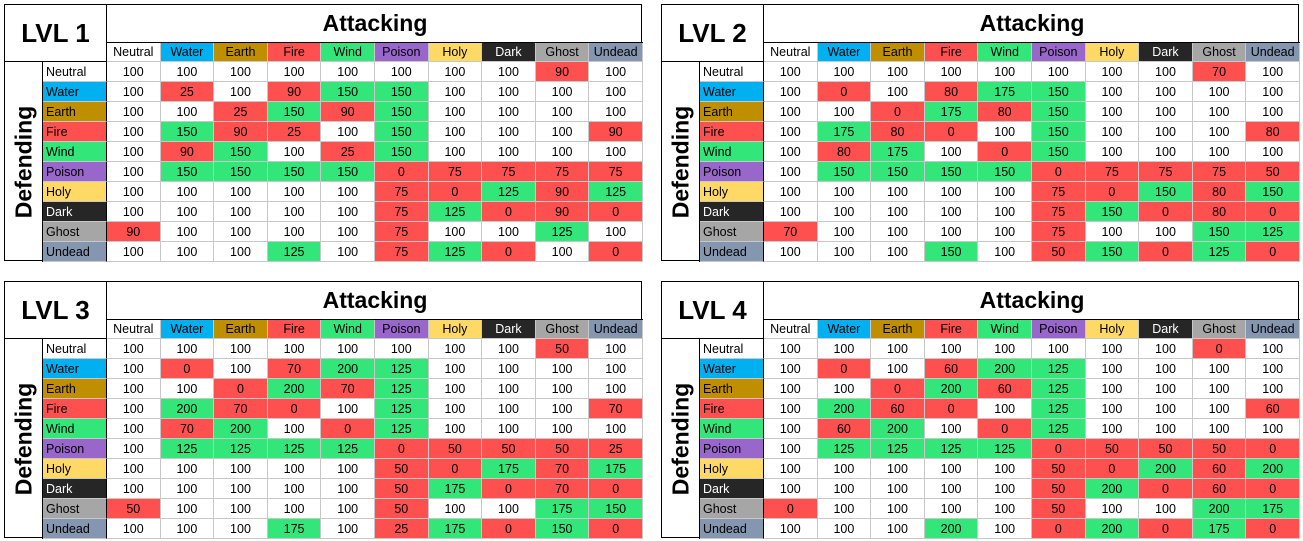 The height and width of the screenshot is (541, 1303). Describe the element at coordinates (732, 429) in the screenshot. I see `defend-header-wind: Wind` at that location.